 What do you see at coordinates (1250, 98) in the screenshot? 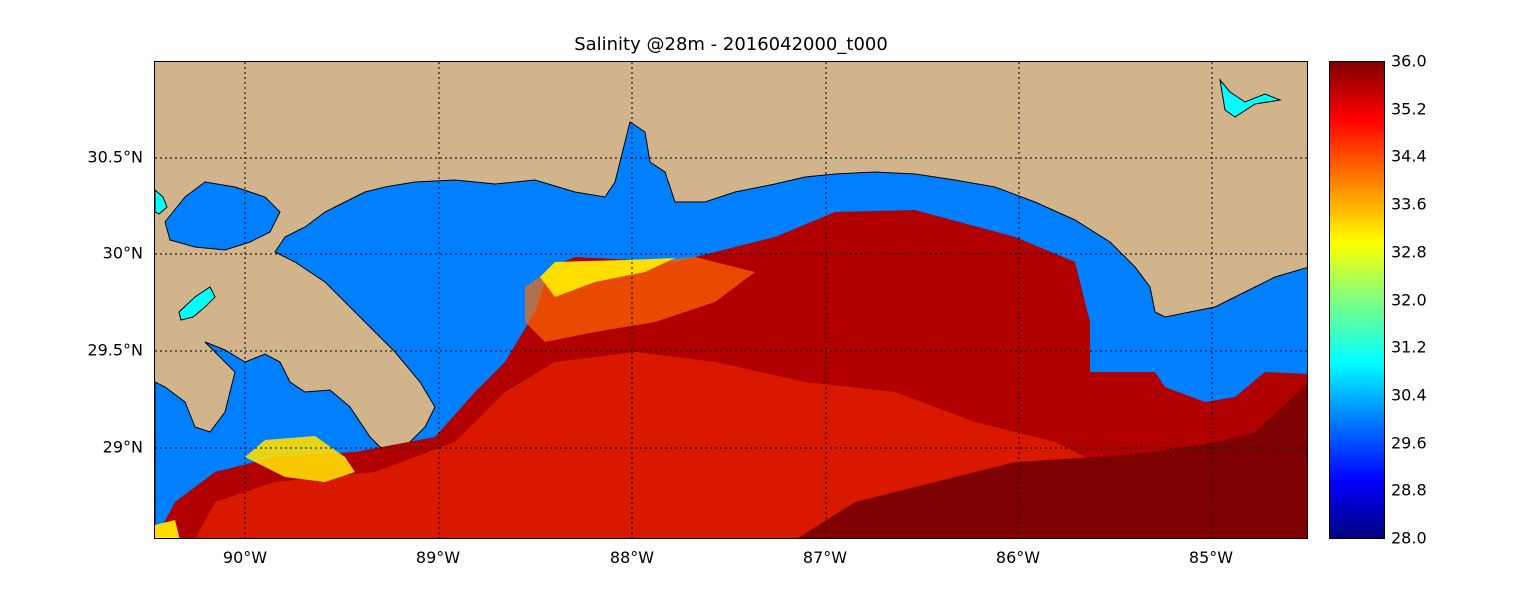
I see `lake-small-east` at bounding box center [1250, 98].